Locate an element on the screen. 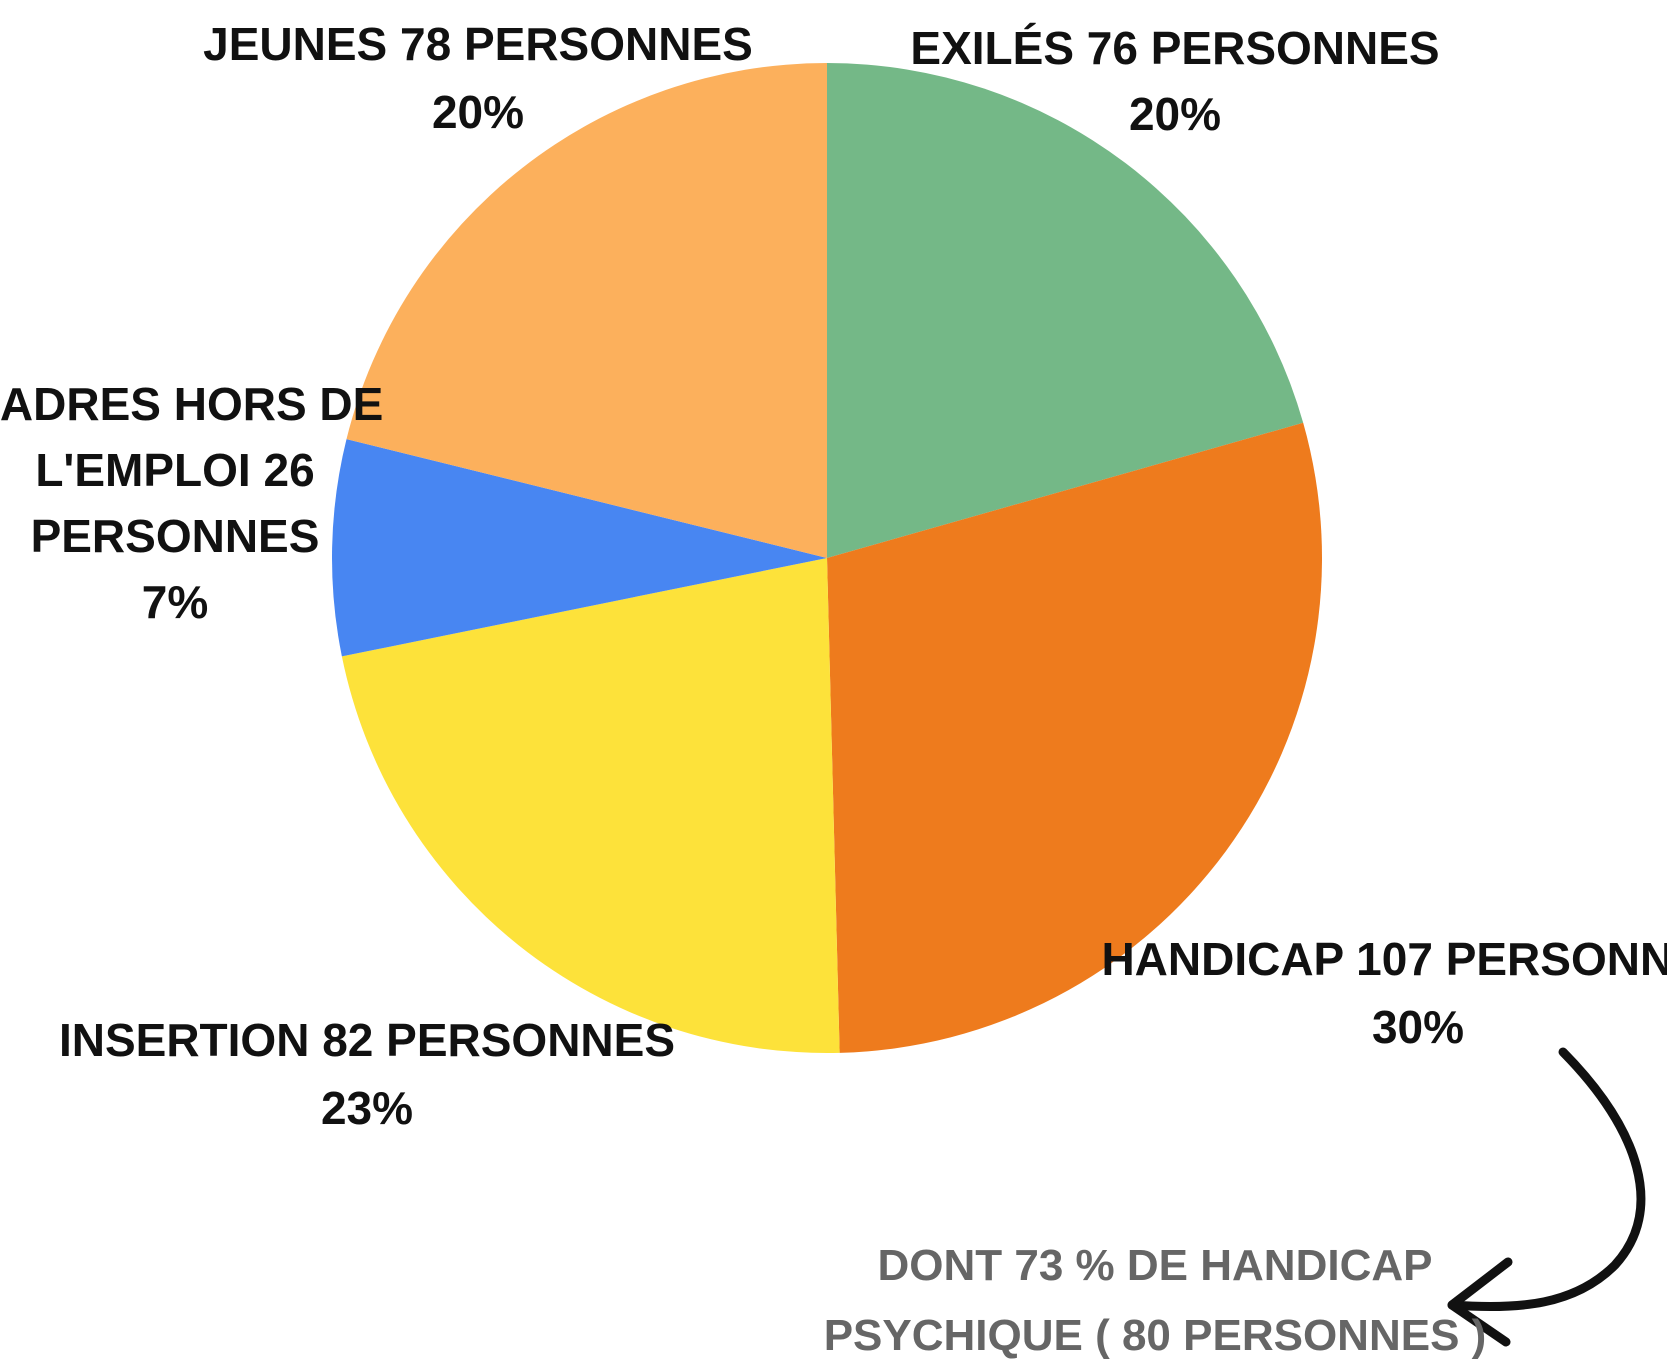 Image resolution: width=1667 pixels, height=1363 pixels. annotation-note-line1: DONT 73 % DE HANDICAP is located at coordinates (1155, 1265).